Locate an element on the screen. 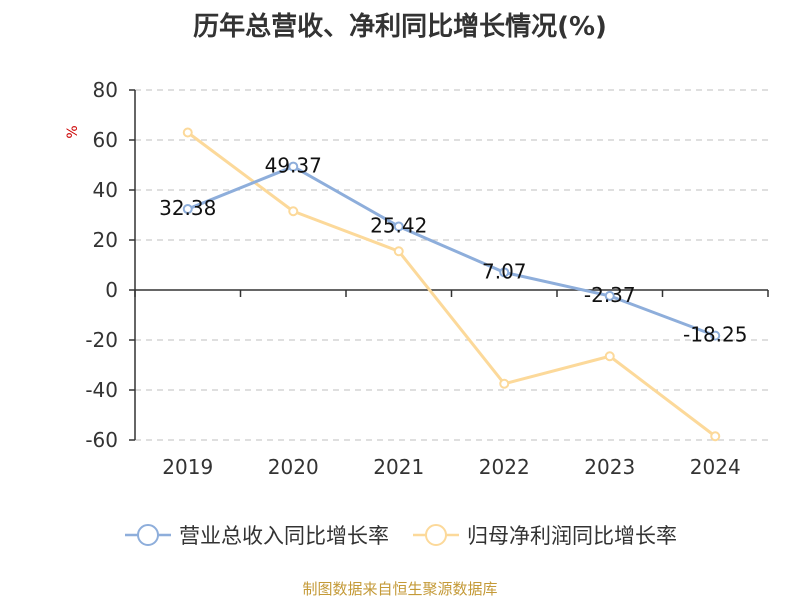  y-tick-labels: 80 60 40 20 0 -20 -40 -60 is located at coordinates (101, 265).